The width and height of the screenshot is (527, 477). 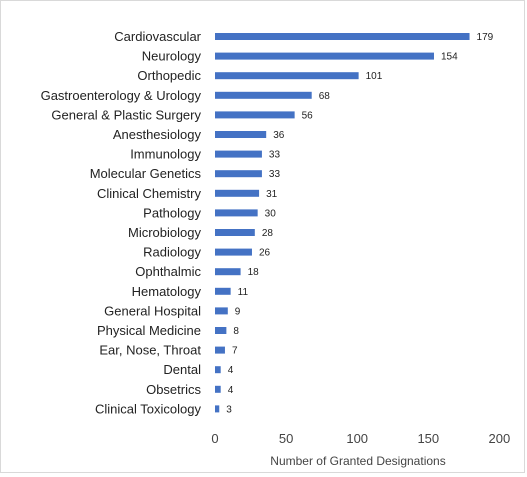 I want to click on x-tick-labels: 0 50 100 150 200, so click(x=360, y=438).